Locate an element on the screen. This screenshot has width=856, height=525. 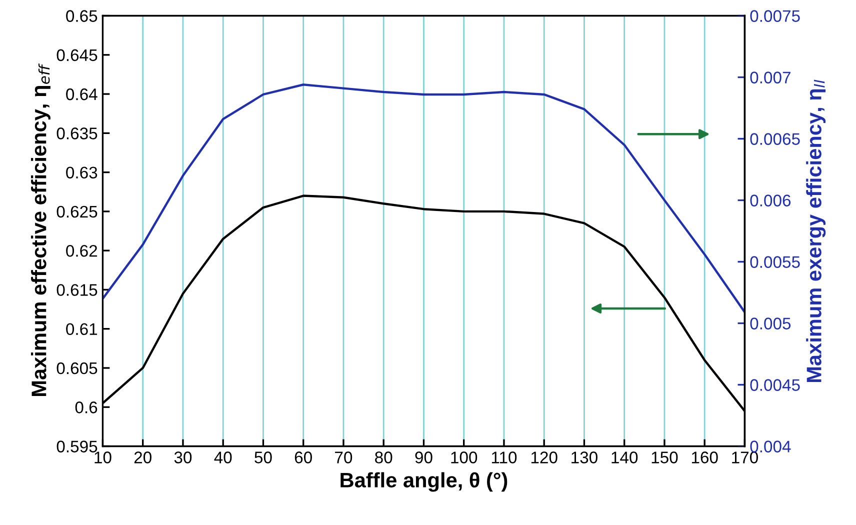
y-tick-label: 0.605 is located at coordinates (77, 368).